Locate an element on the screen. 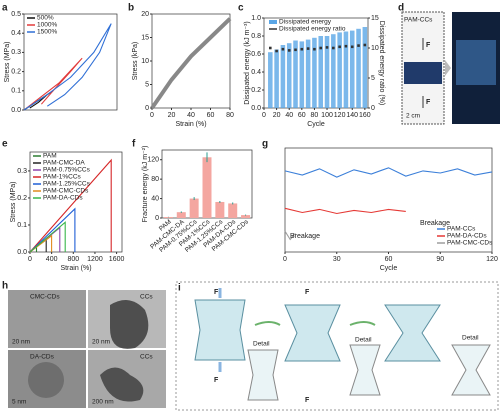 This screenshot has height=411, width=500. panel-label: h is located at coordinates (5, 286).